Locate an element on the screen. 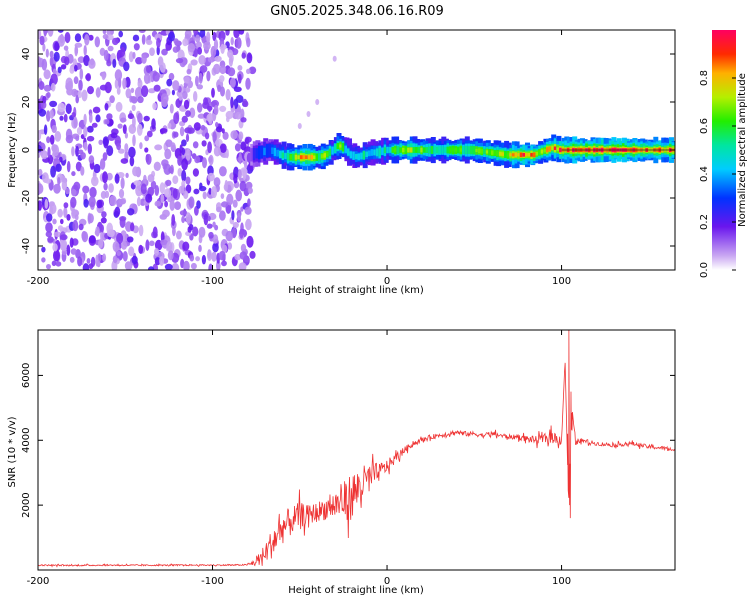  noise-speck is located at coordinates (334, 58).